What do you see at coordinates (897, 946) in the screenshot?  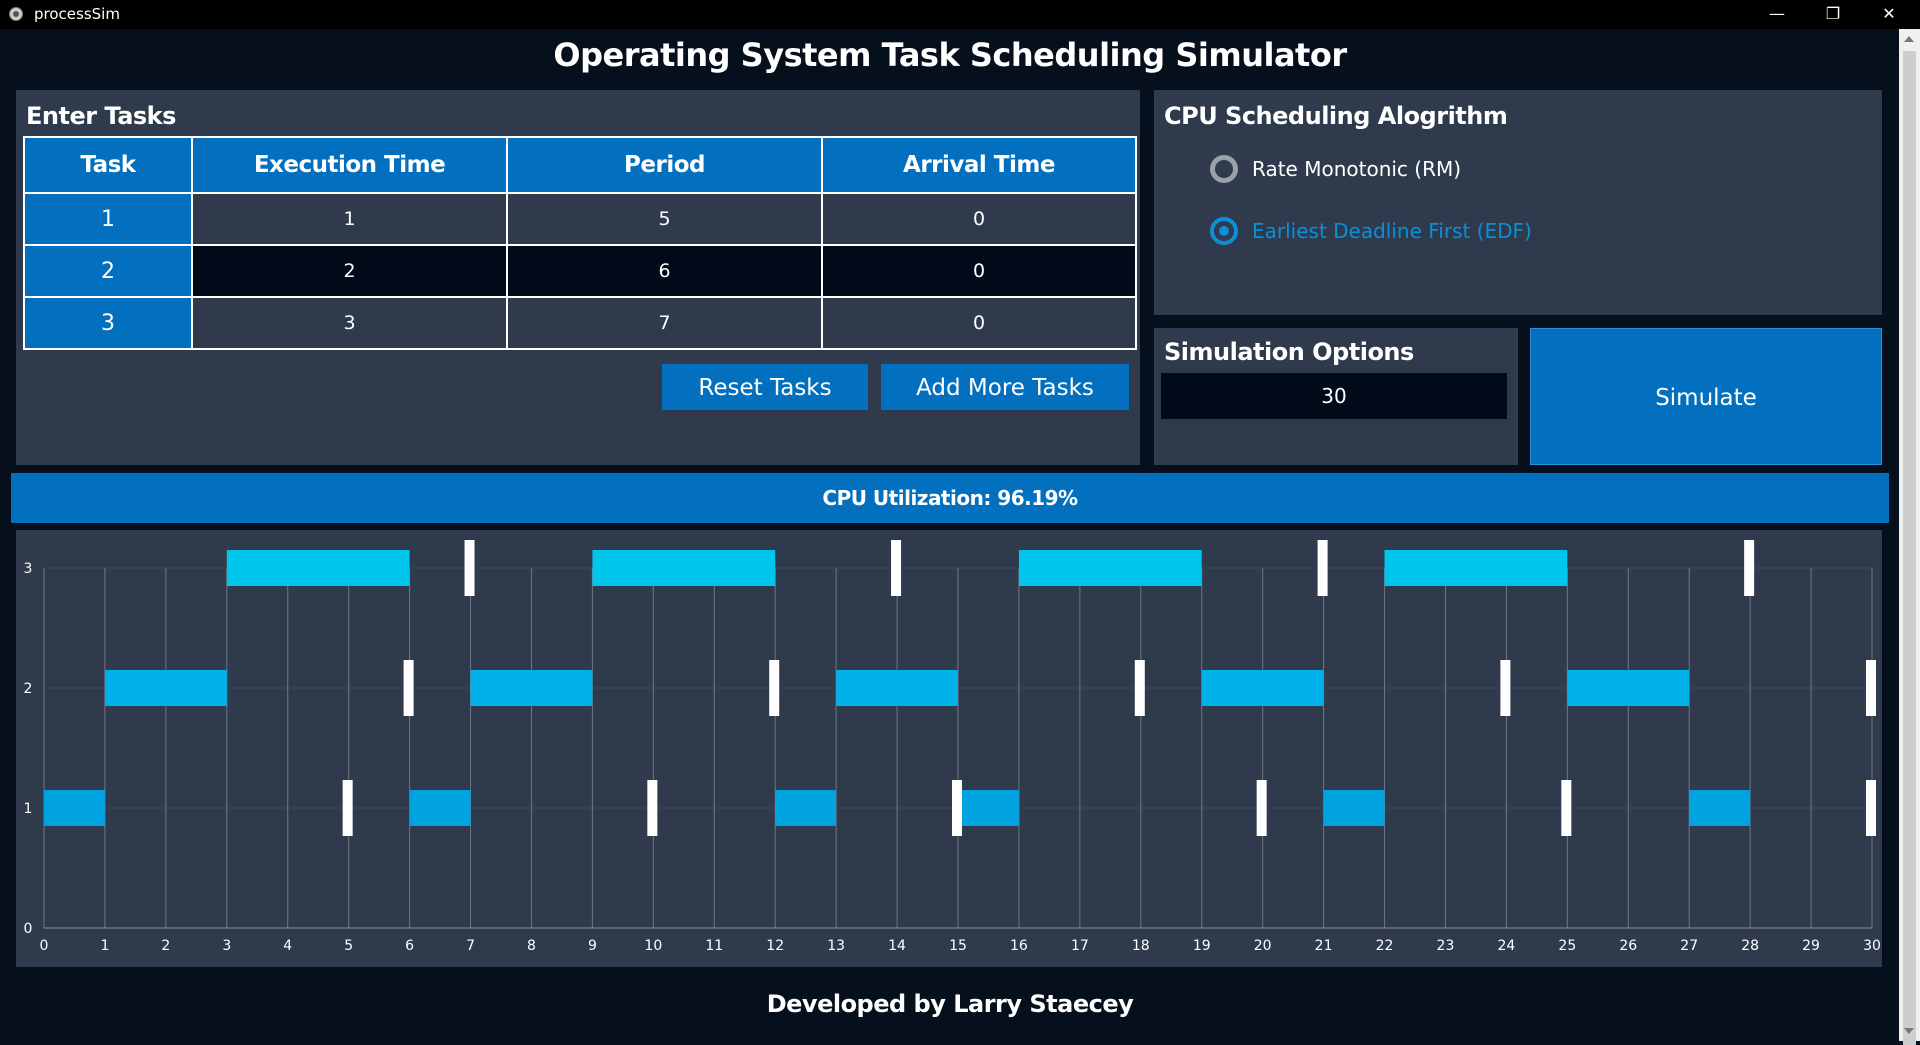 I see `x-tick-label: 14` at bounding box center [897, 946].